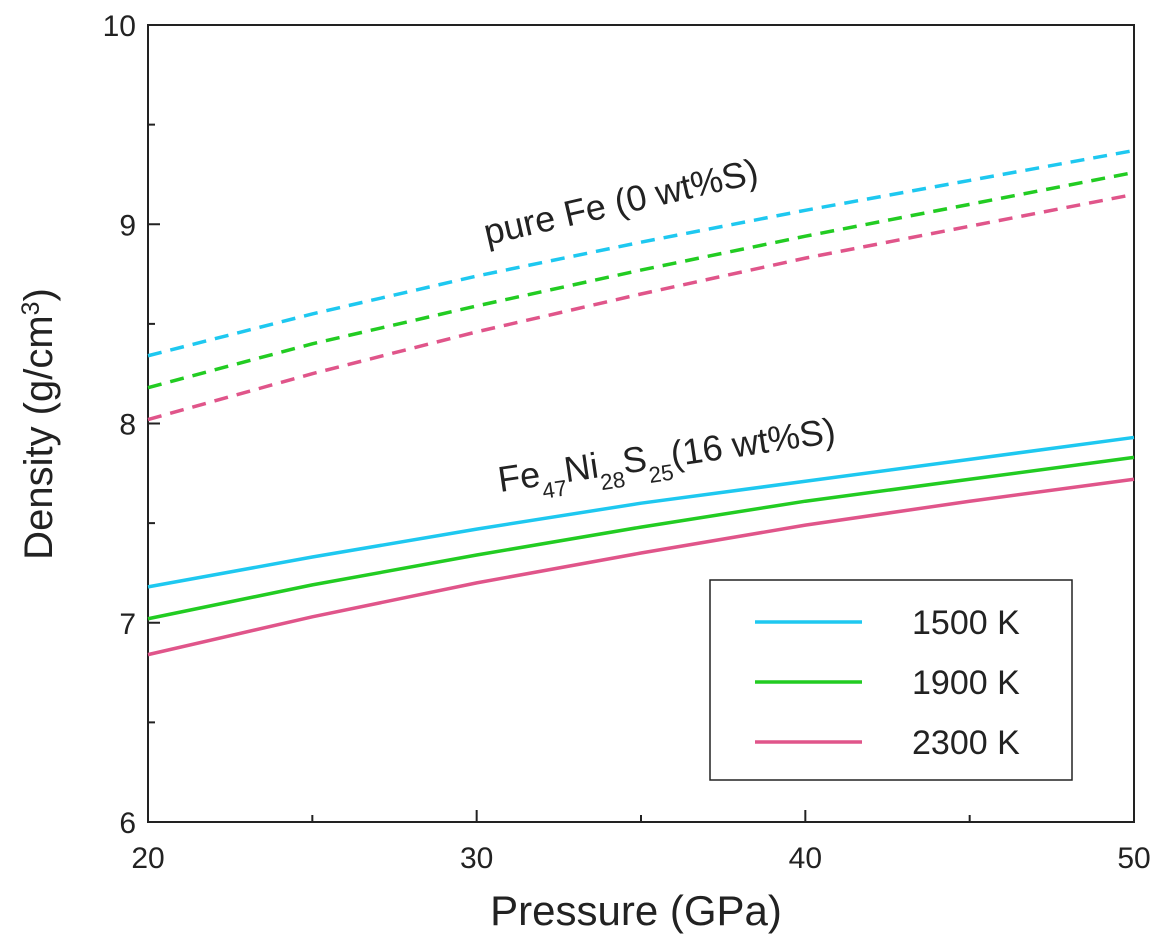  I want to click on text-part: ), so click(39, 294).